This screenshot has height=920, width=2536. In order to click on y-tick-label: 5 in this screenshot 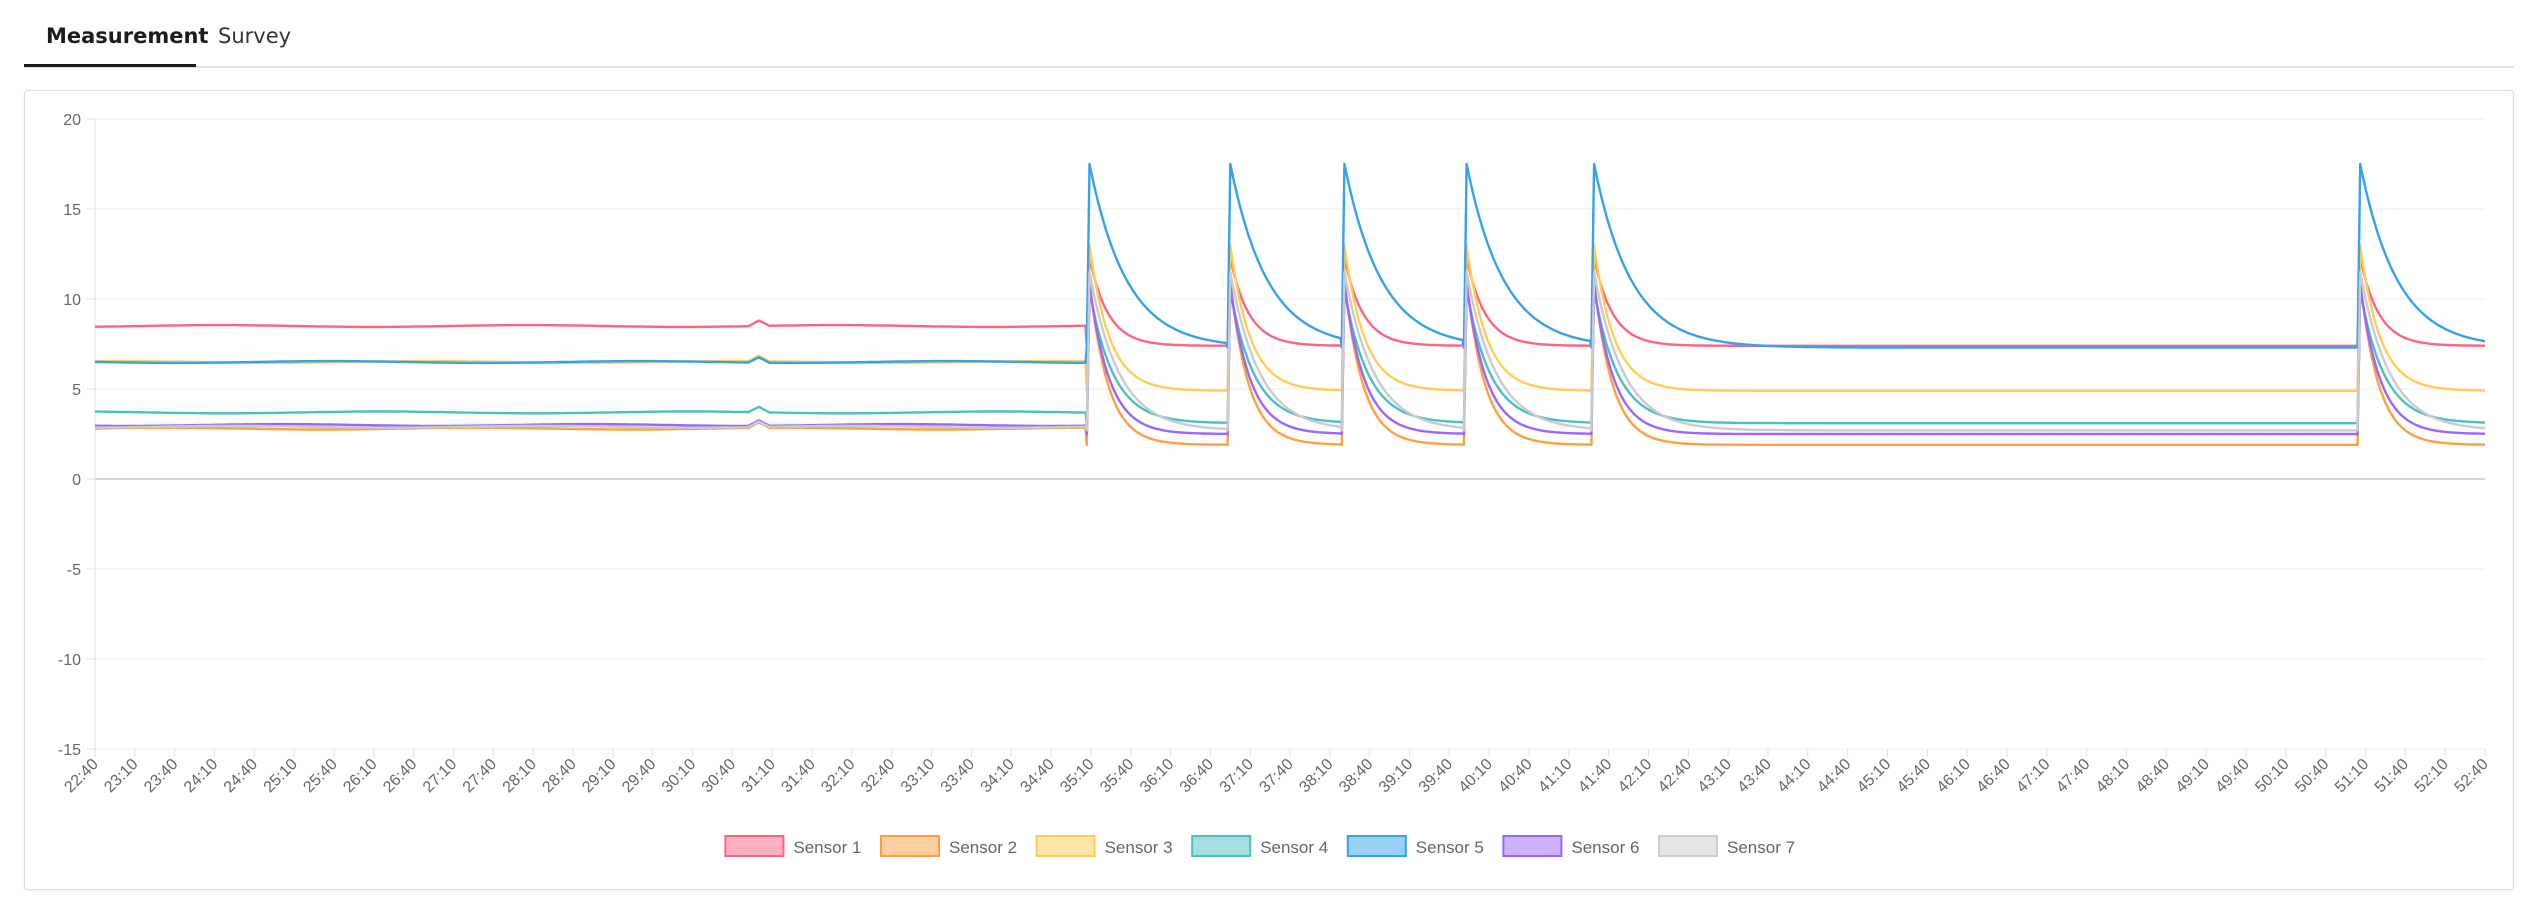, I will do `click(76, 390)`.